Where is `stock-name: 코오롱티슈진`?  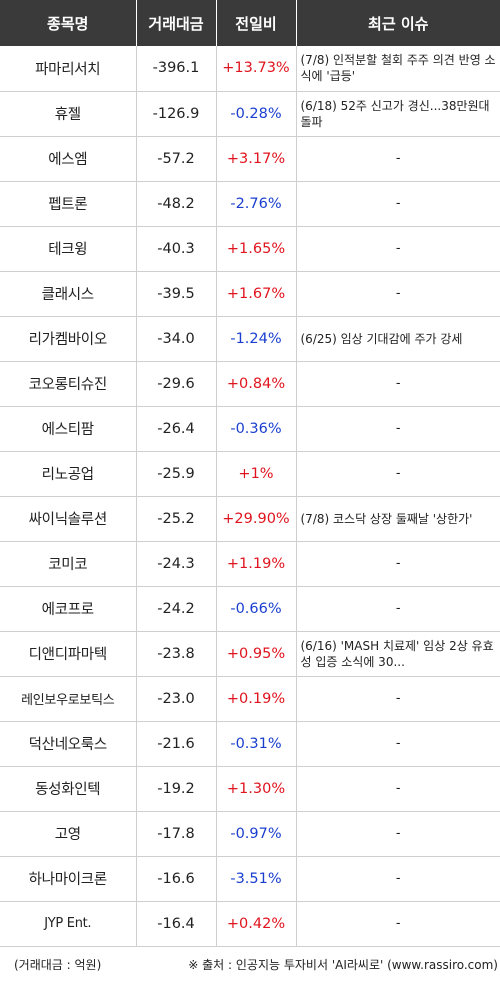 stock-name: 코오롱티슈진 is located at coordinates (68, 384).